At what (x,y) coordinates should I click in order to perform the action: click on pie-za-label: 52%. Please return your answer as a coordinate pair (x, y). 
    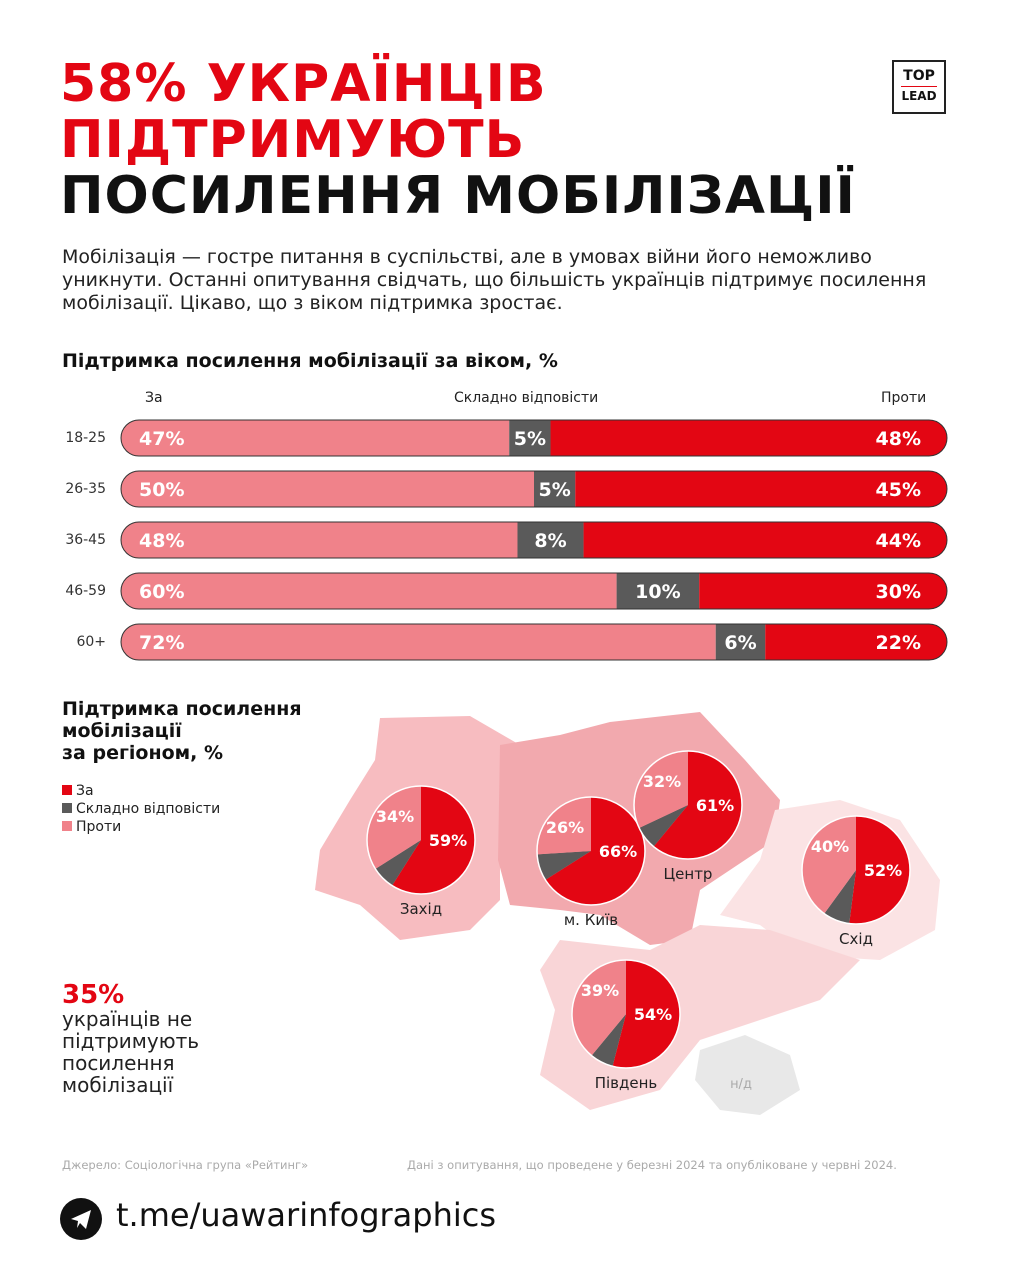
    Looking at the image, I should click on (883, 870).